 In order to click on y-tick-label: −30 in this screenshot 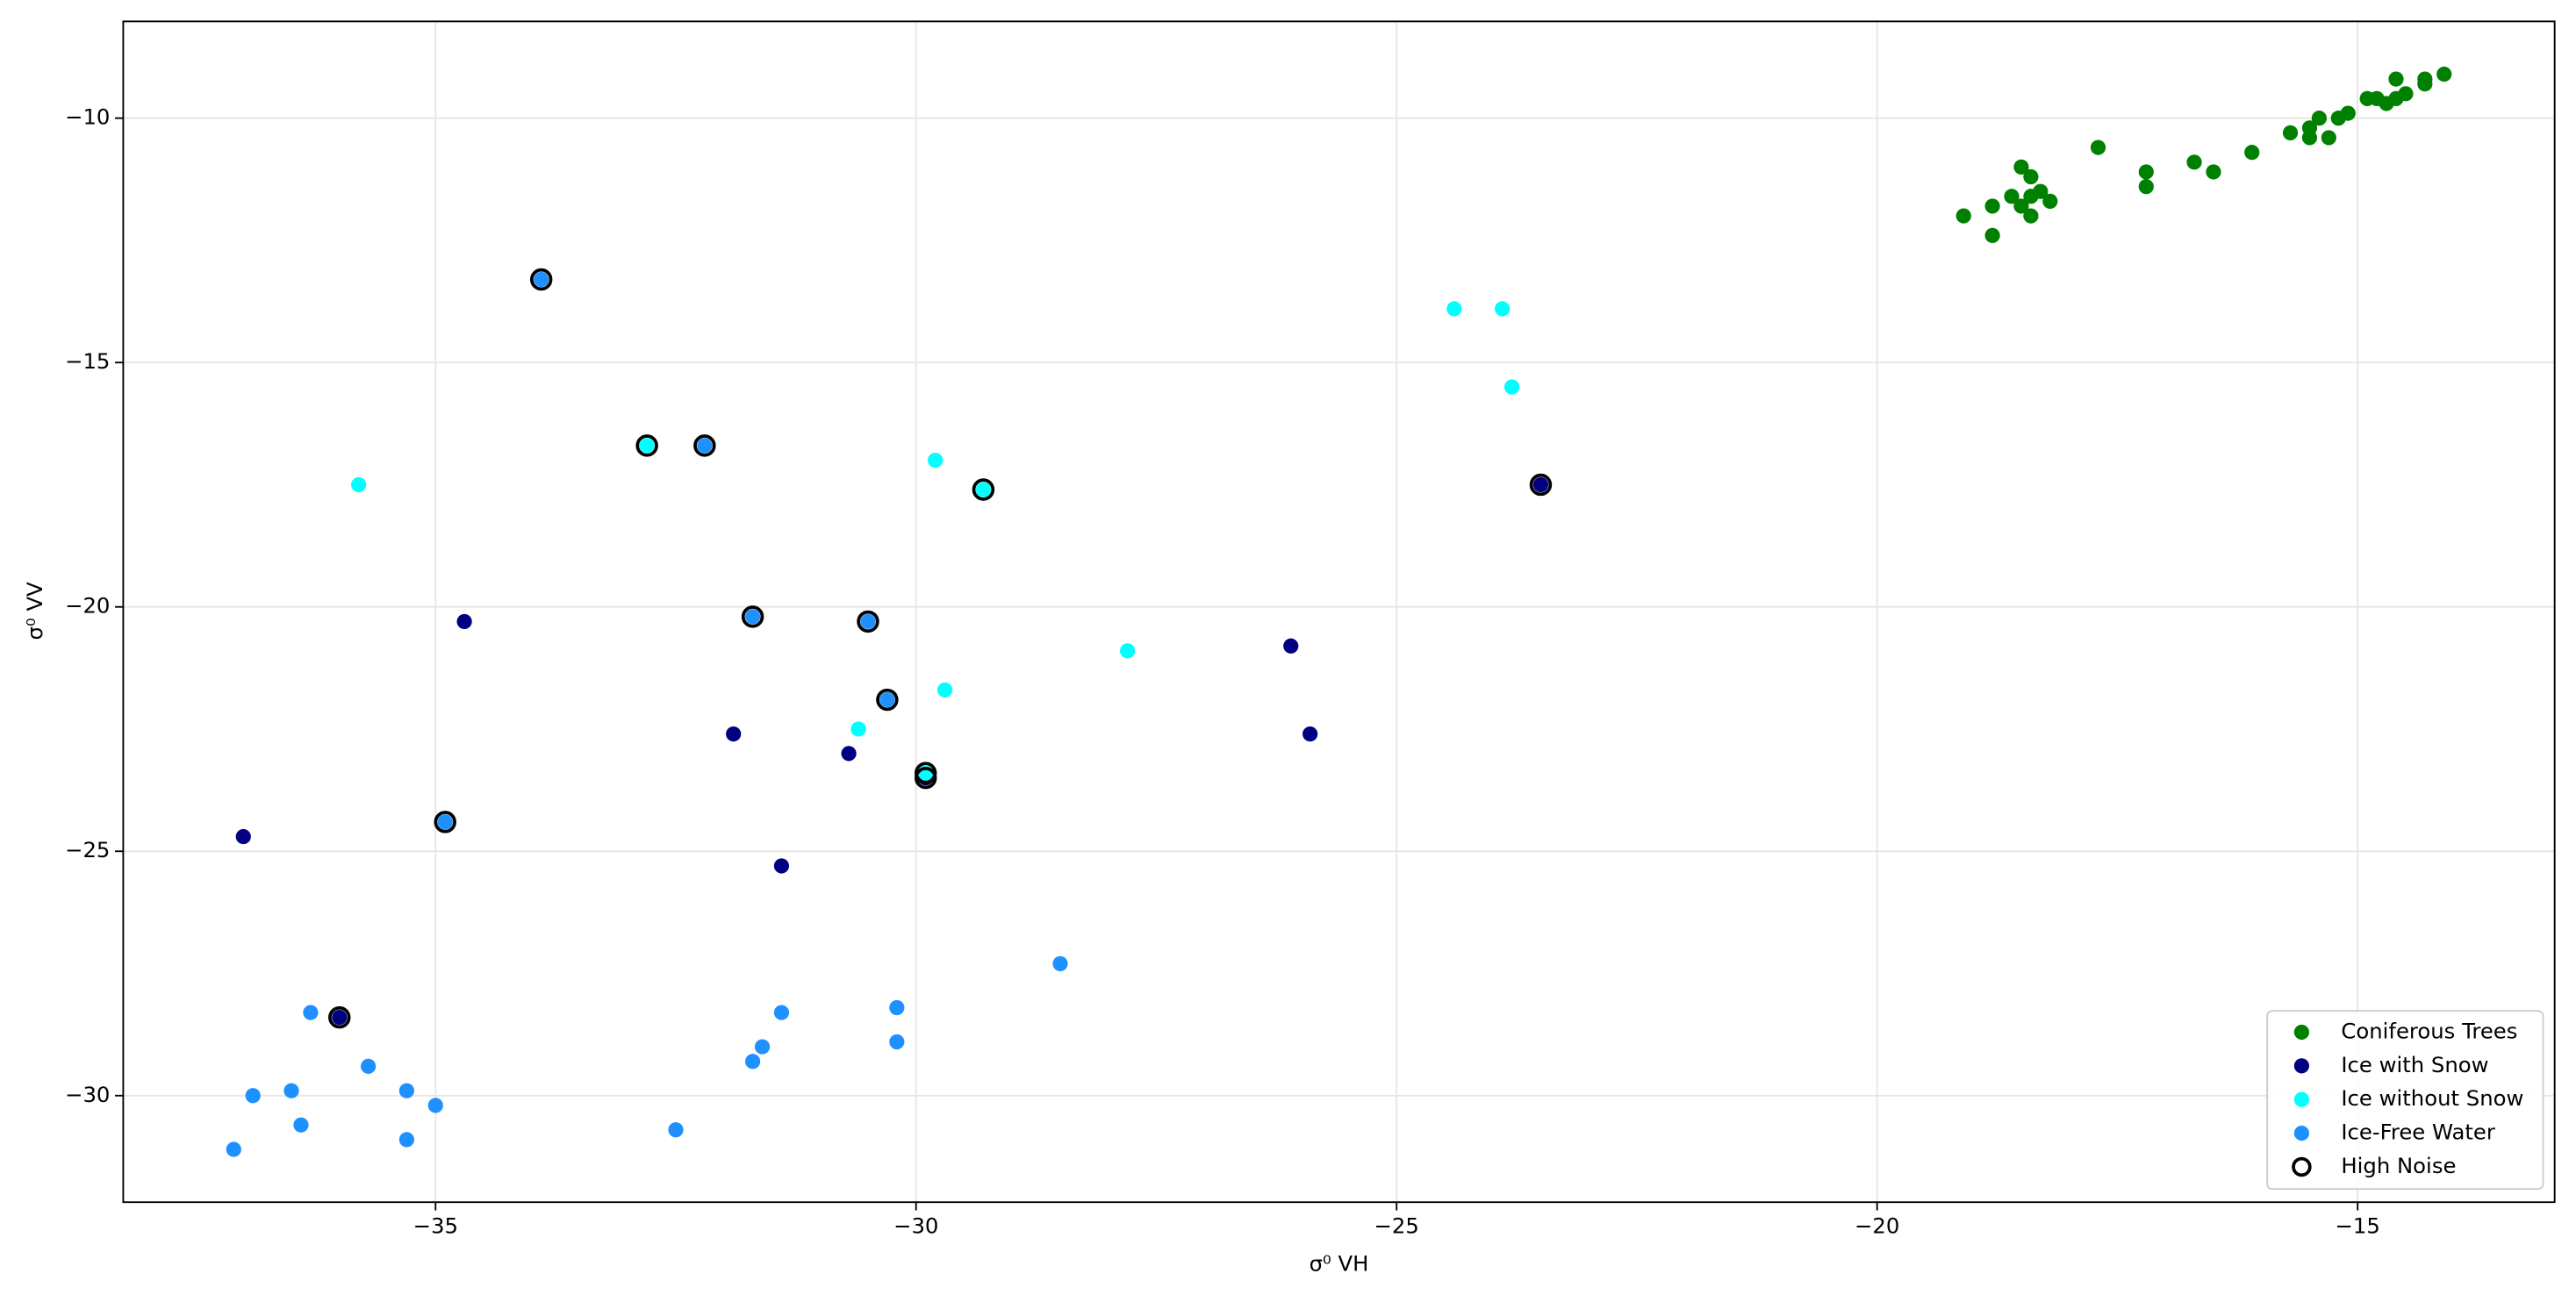, I will do `click(87, 1095)`.